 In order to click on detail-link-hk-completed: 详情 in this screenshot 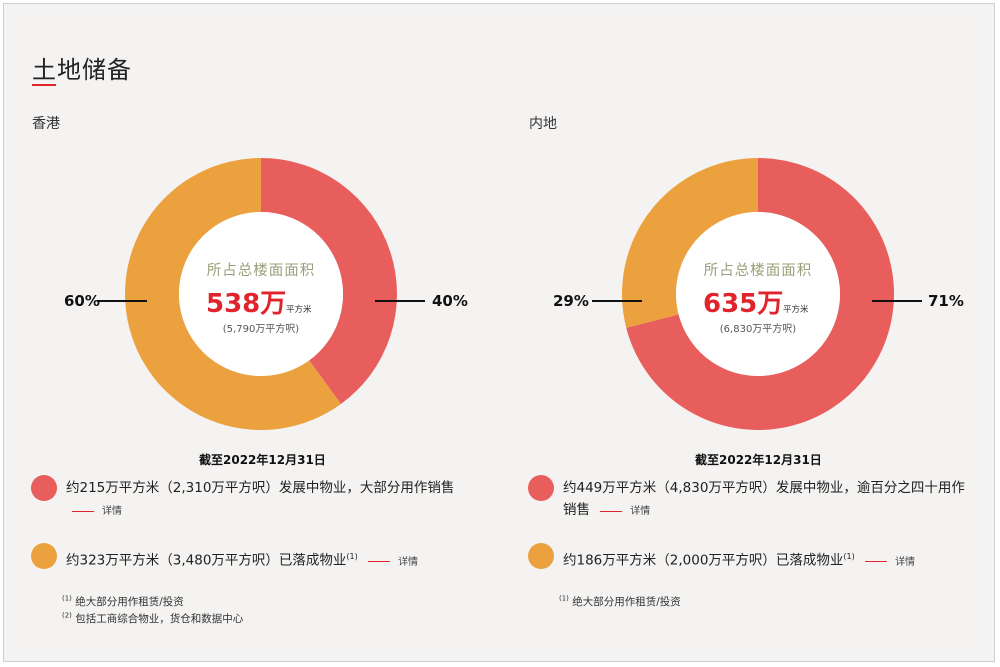, I will do `click(390, 563)`.